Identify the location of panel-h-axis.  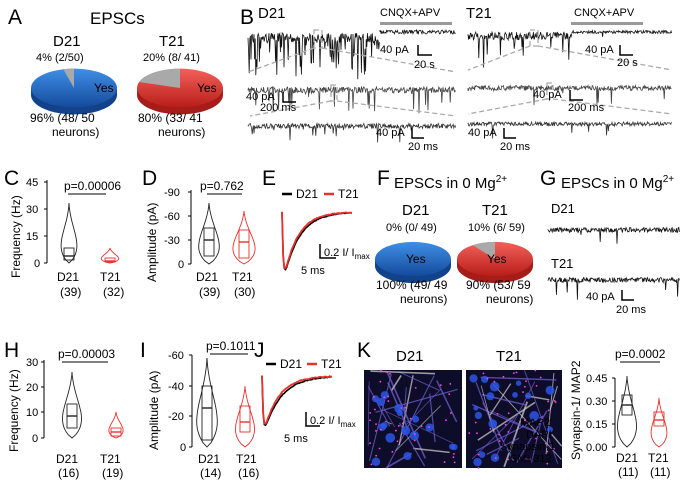
(43, 399).